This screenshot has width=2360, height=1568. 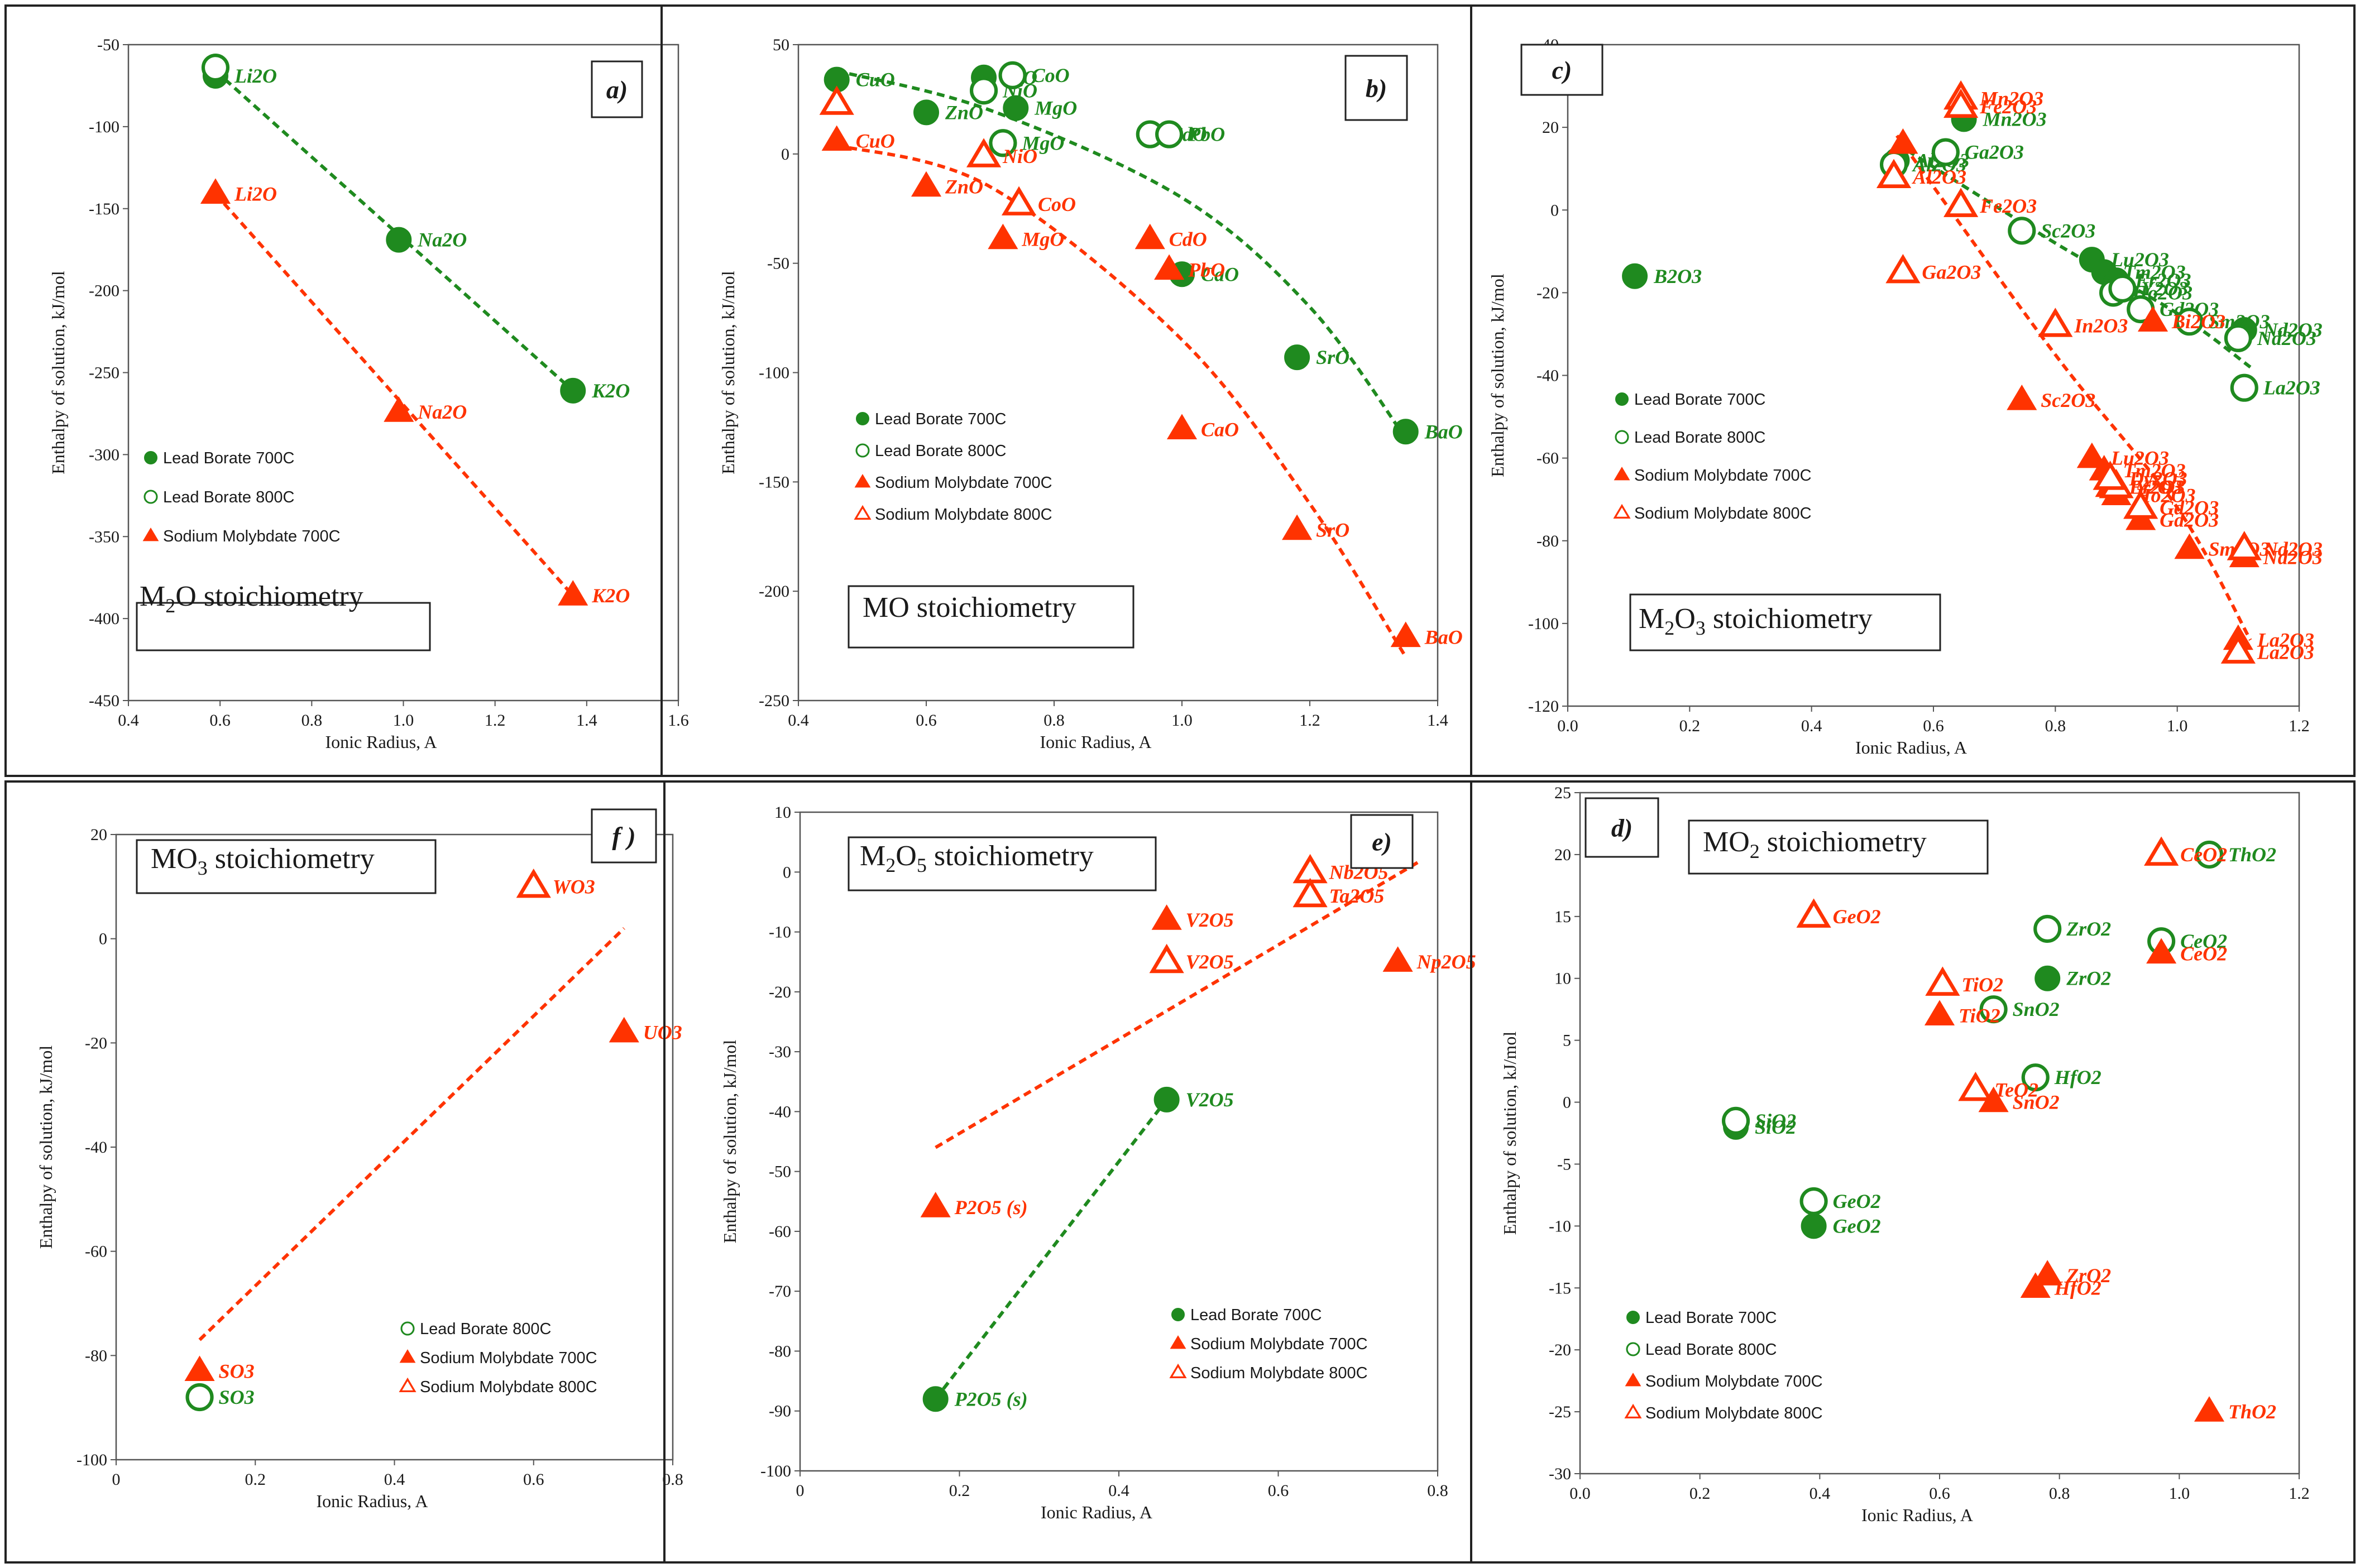 I want to click on fit-line-red, so click(x=1122, y=400).